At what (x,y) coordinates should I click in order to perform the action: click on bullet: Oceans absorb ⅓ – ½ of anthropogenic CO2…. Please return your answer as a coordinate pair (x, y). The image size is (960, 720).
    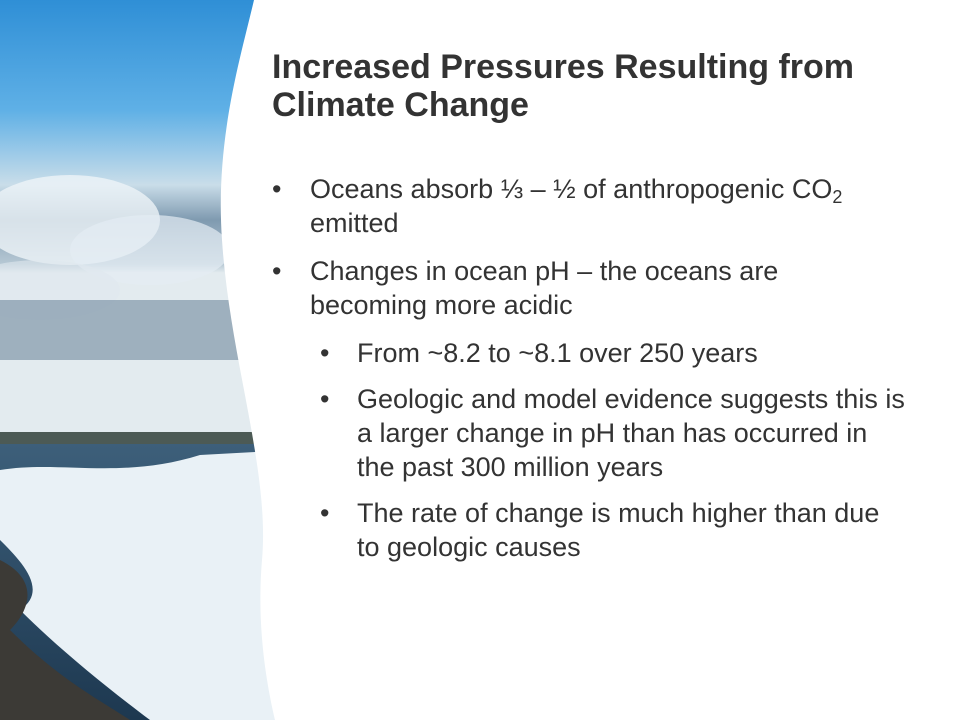
    Looking at the image, I should click on (573, 206).